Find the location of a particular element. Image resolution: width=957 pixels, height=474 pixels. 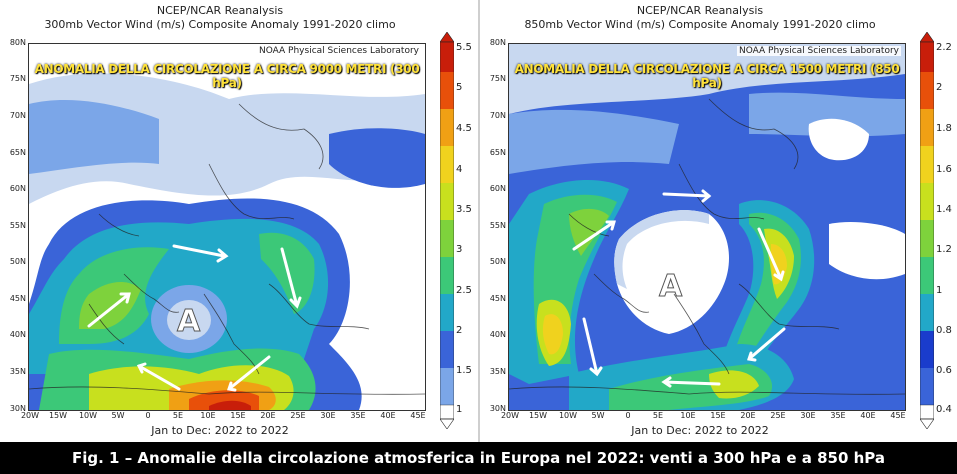

colorbar-tick: 5.5 is located at coordinates (464, 47).